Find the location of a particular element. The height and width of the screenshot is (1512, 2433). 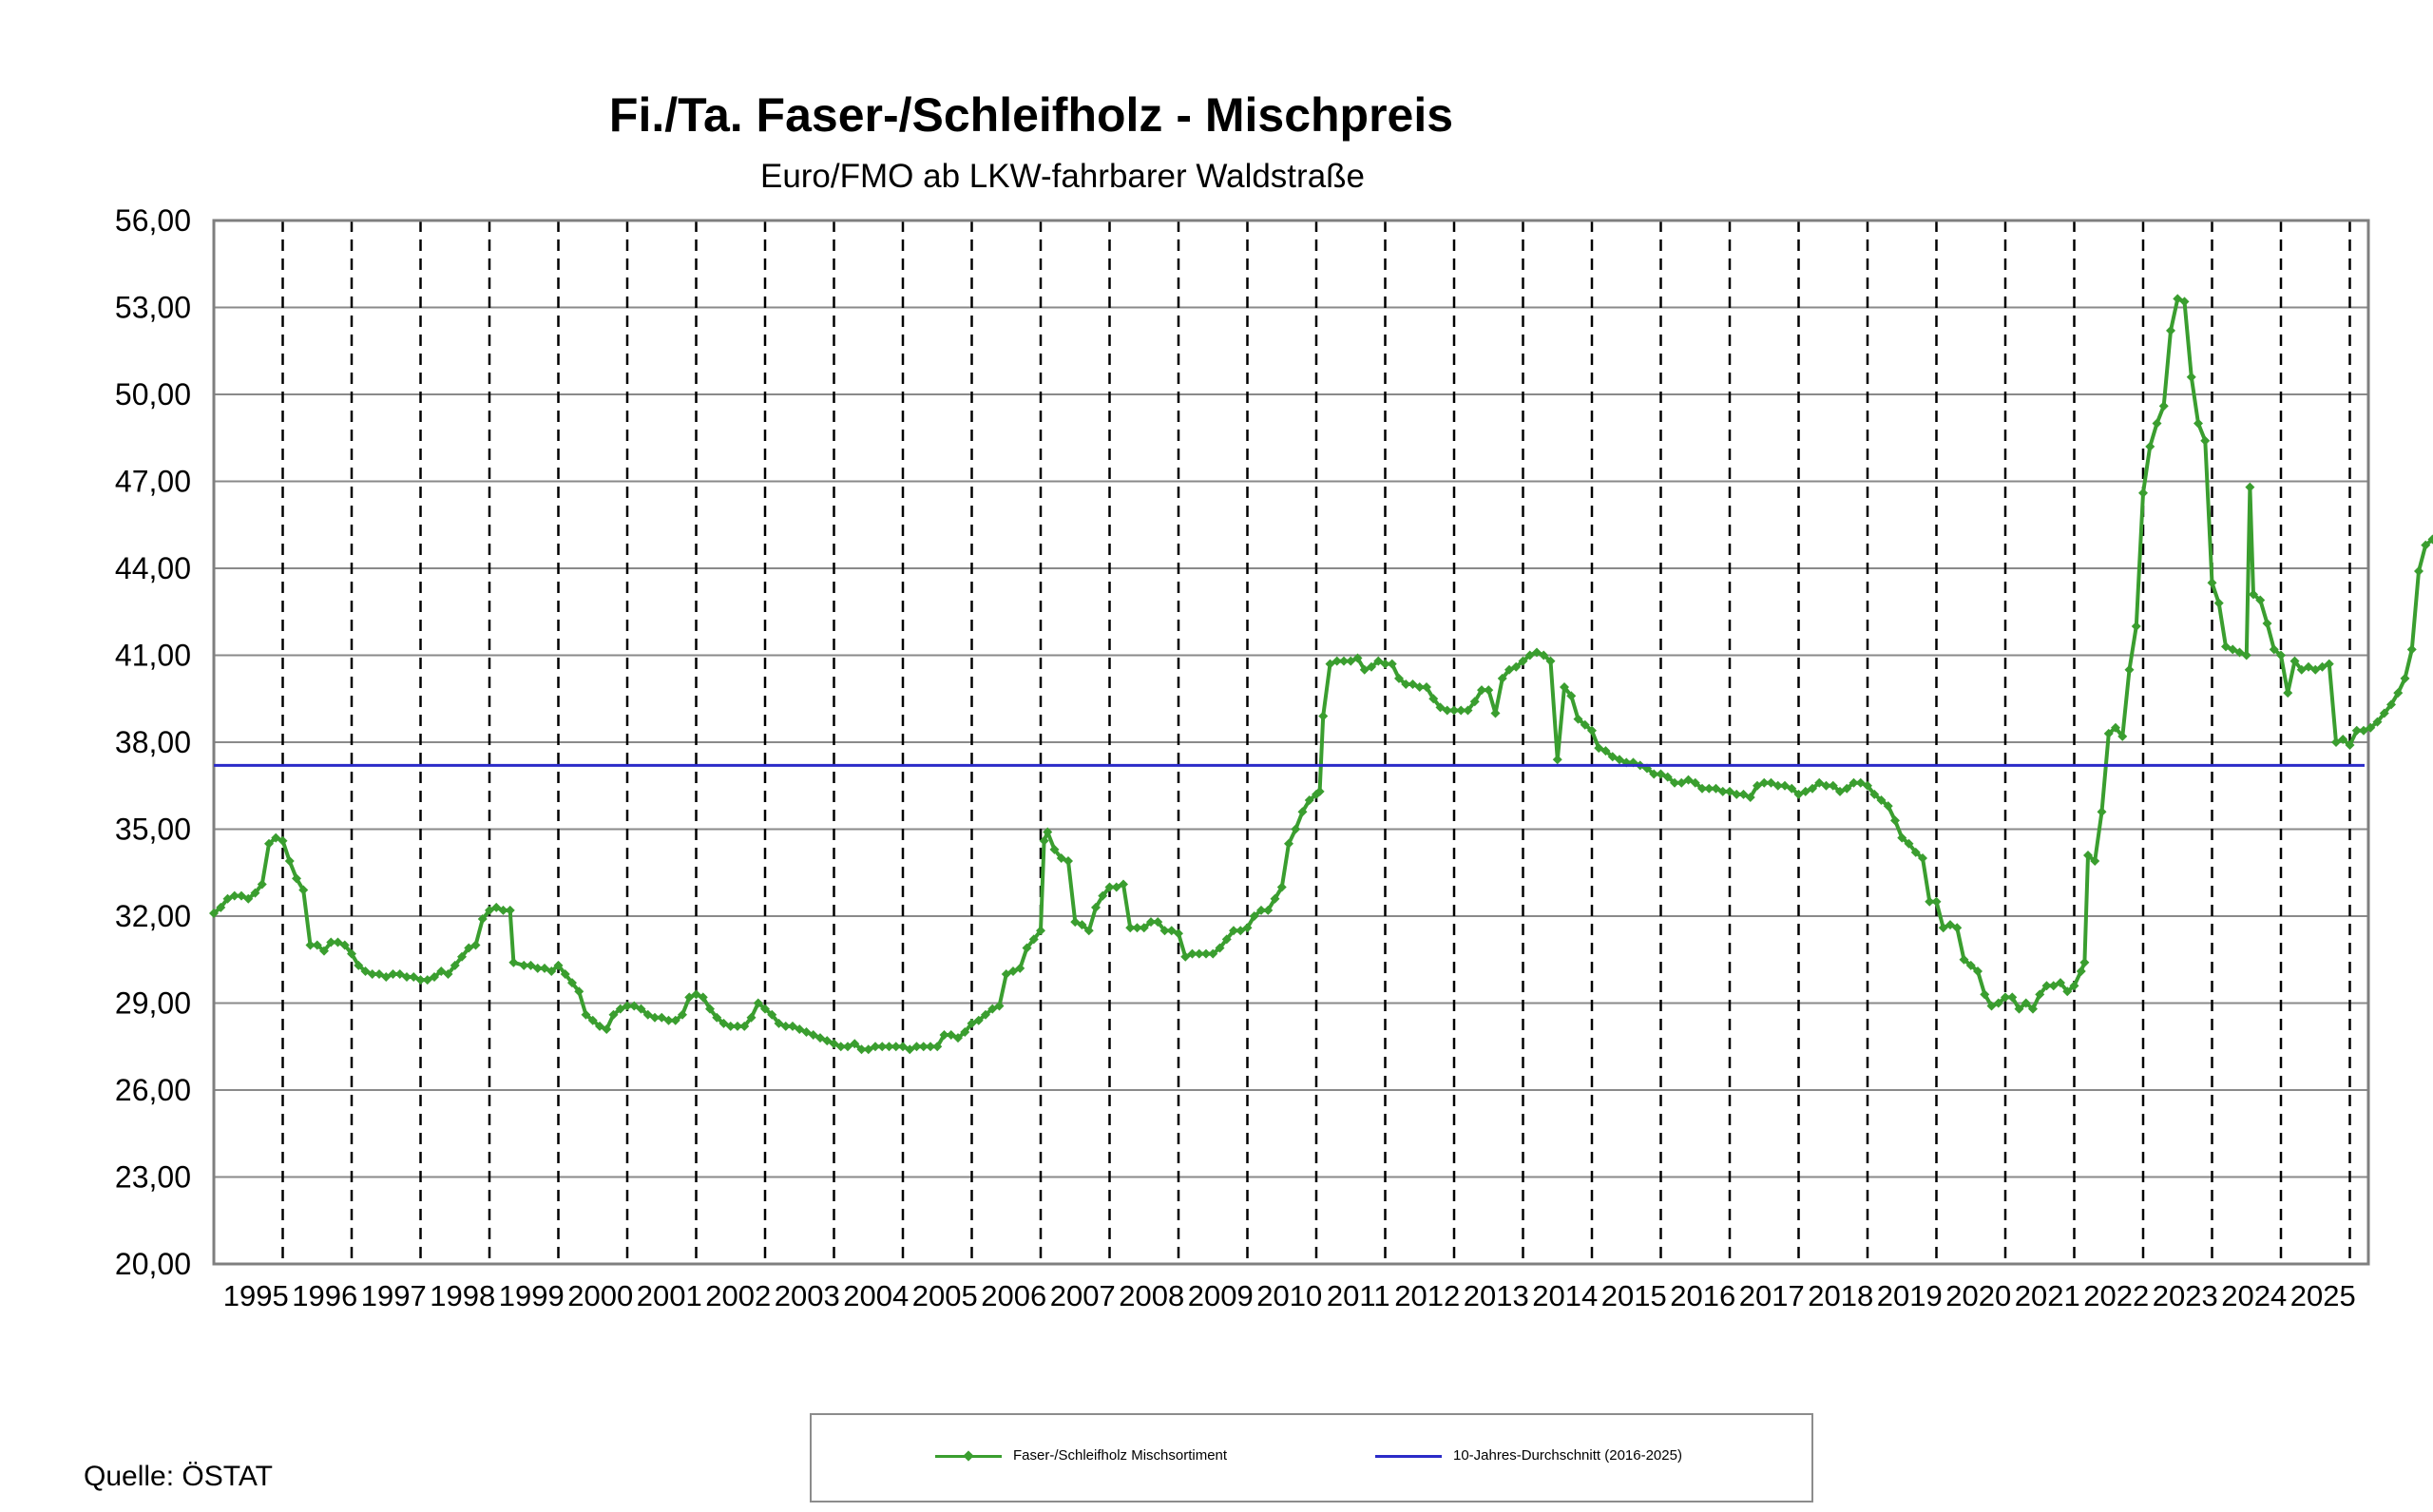

y-tick-label: 56,00 is located at coordinates (153, 220).